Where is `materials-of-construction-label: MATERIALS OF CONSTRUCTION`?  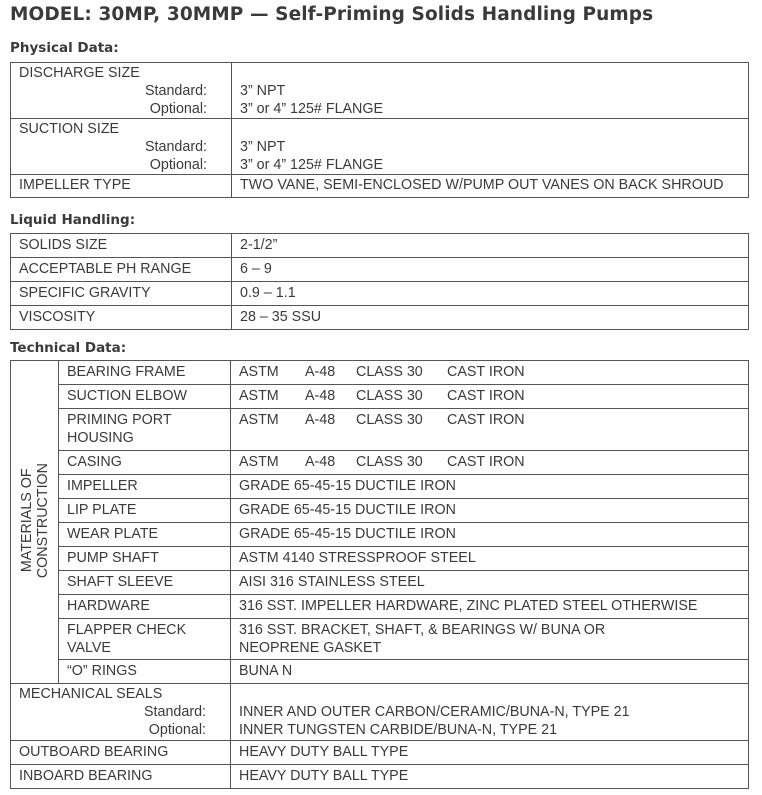 materials-of-construction-label: MATERIALS OF CONSTRUCTION is located at coordinates (34, 522).